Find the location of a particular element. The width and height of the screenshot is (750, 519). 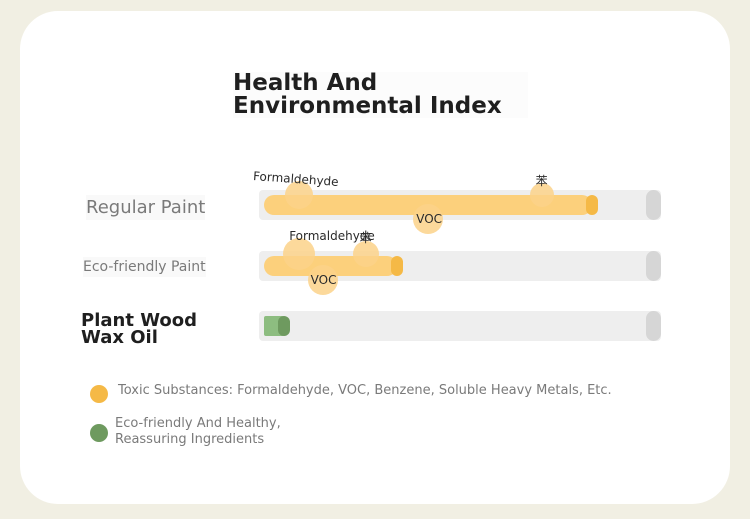

category-label-eco-friendly-paint: Eco-friendly Paint is located at coordinates (144, 267).